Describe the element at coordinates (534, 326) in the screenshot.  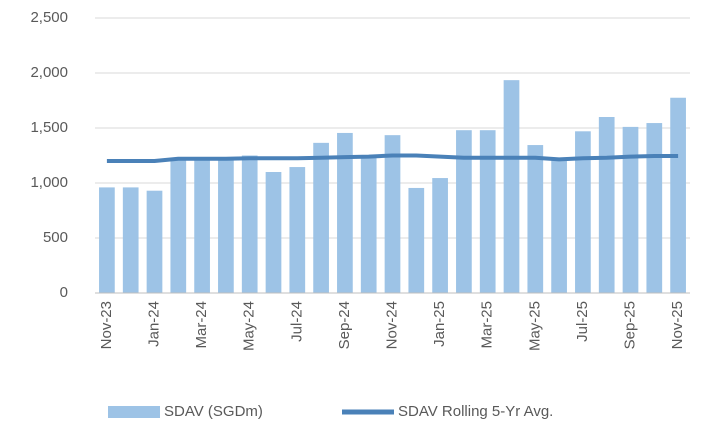
I see `x-tick-label: May-25` at that location.